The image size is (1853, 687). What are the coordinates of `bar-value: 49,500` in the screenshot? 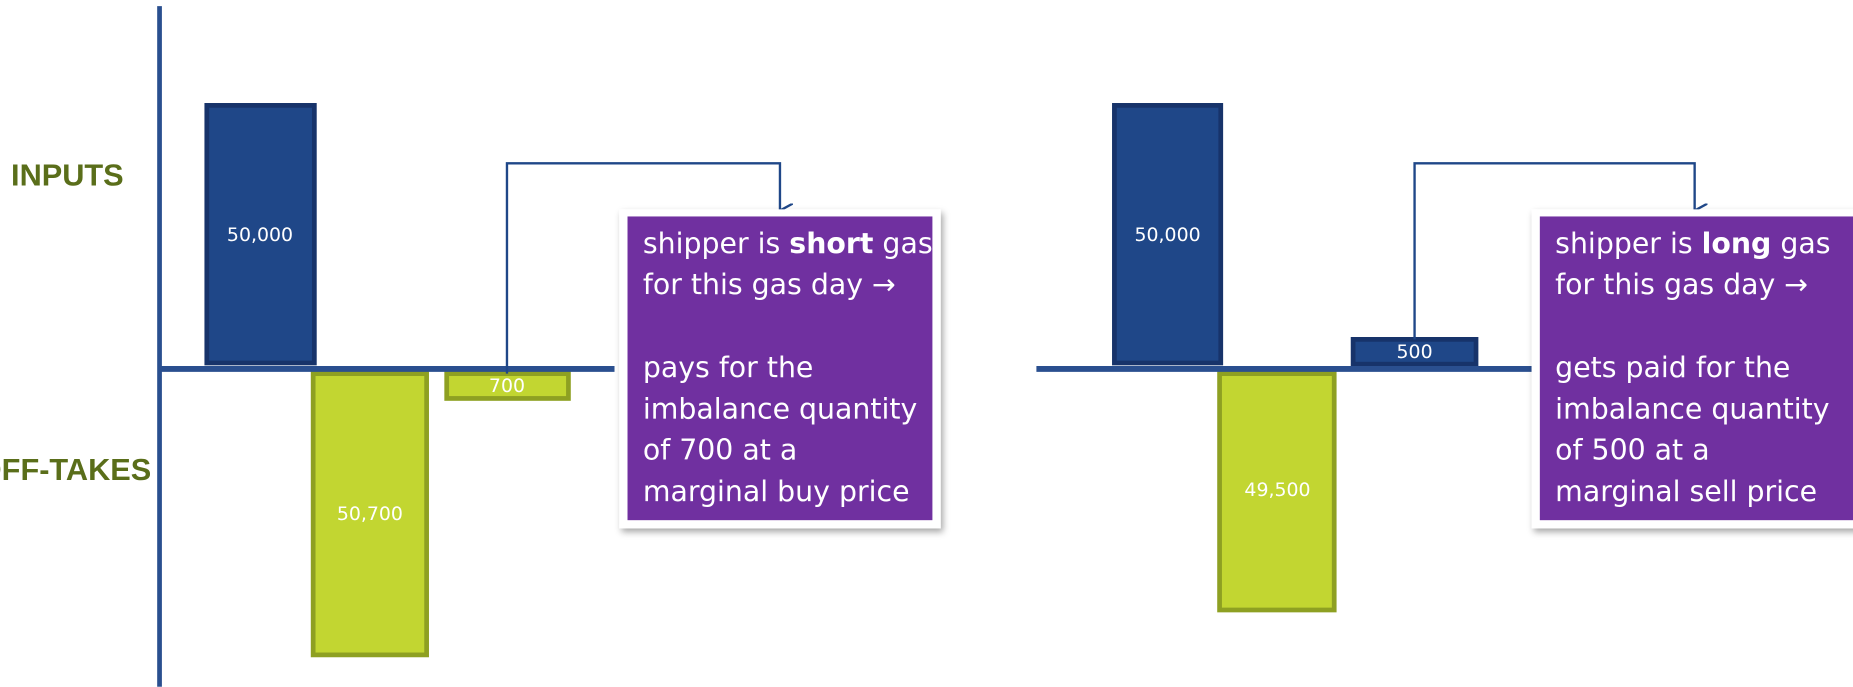 It's located at (1277, 490).